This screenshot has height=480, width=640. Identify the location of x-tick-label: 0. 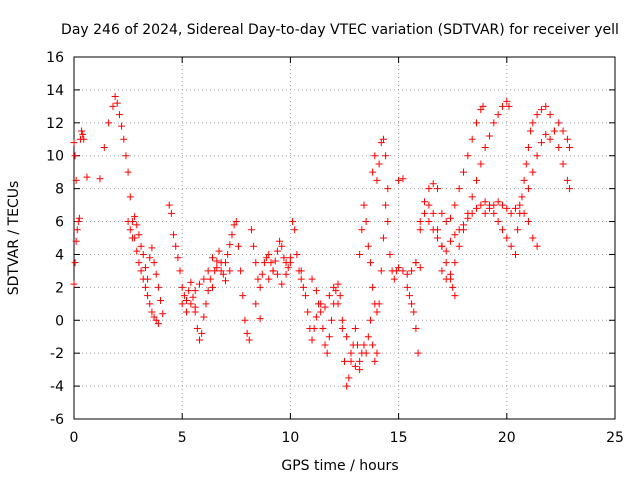
(74, 438).